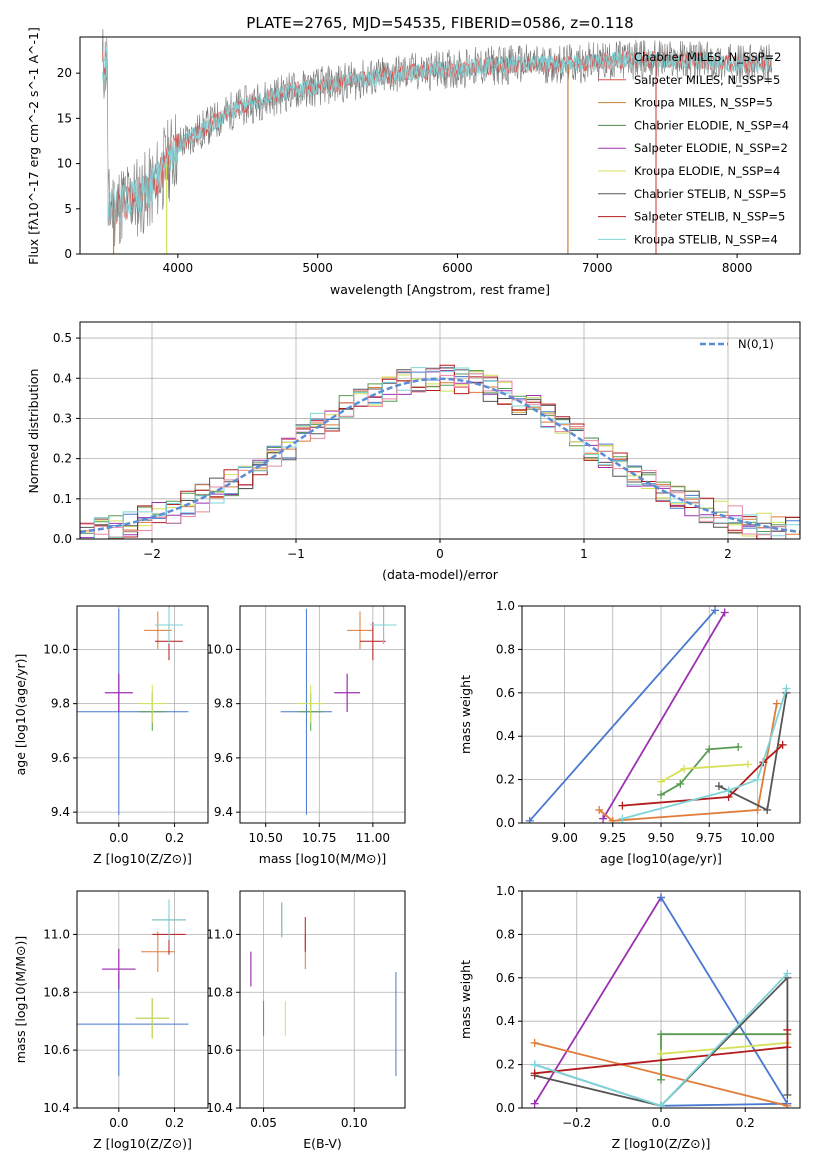 The width and height of the screenshot is (819, 1170). I want to click on residual-ytick-label: 0.2, so click(62, 459).